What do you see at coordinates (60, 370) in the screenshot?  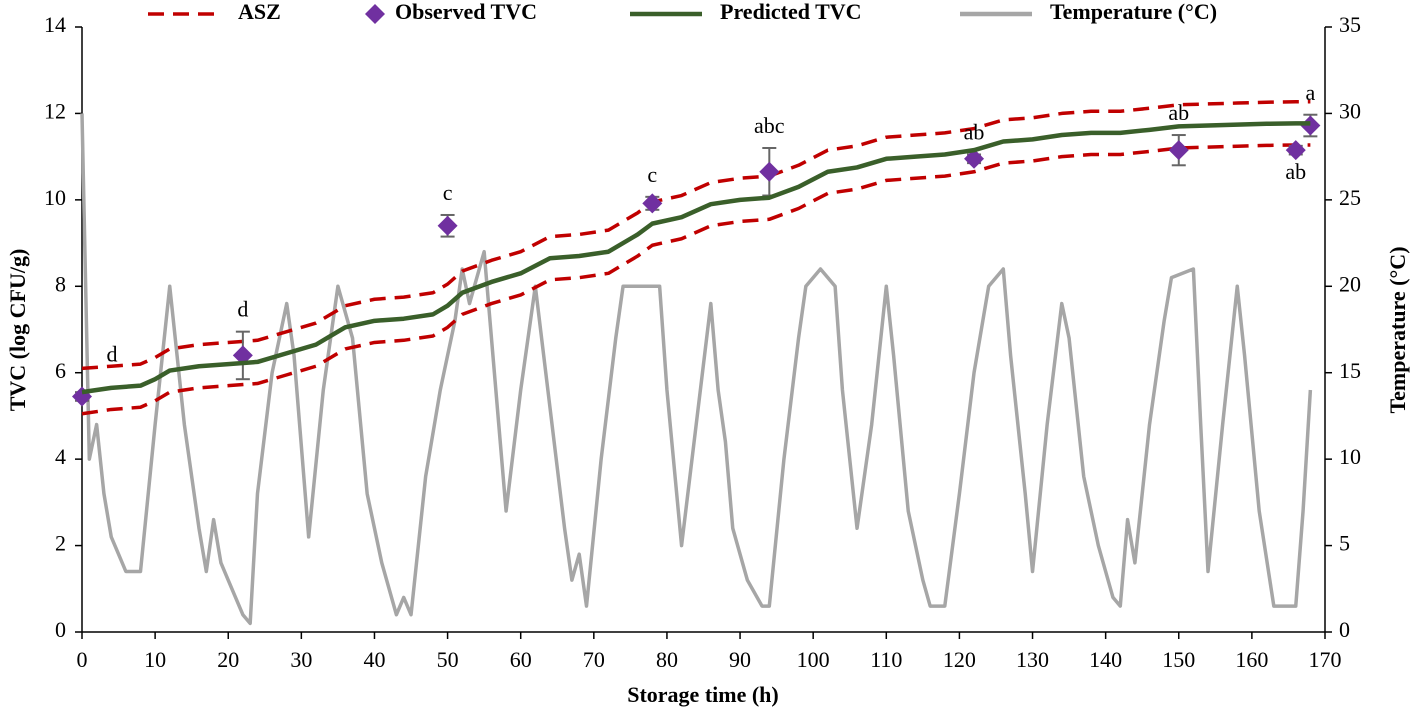 I see `y-tick-label: 6` at bounding box center [60, 370].